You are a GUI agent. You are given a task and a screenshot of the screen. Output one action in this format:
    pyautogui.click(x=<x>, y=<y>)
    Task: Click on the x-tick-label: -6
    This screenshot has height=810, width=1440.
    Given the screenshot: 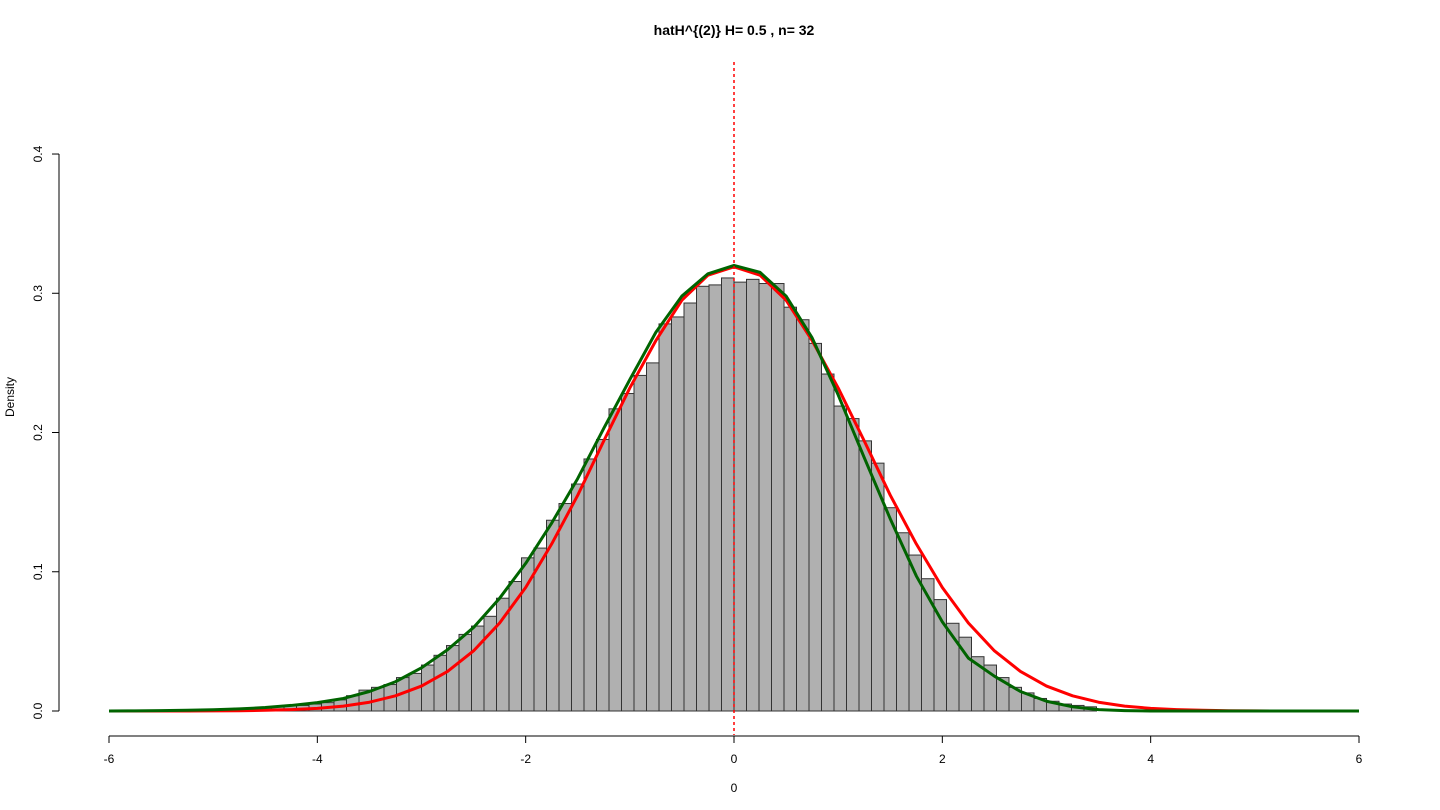 What is the action you would take?
    pyautogui.click(x=109, y=759)
    